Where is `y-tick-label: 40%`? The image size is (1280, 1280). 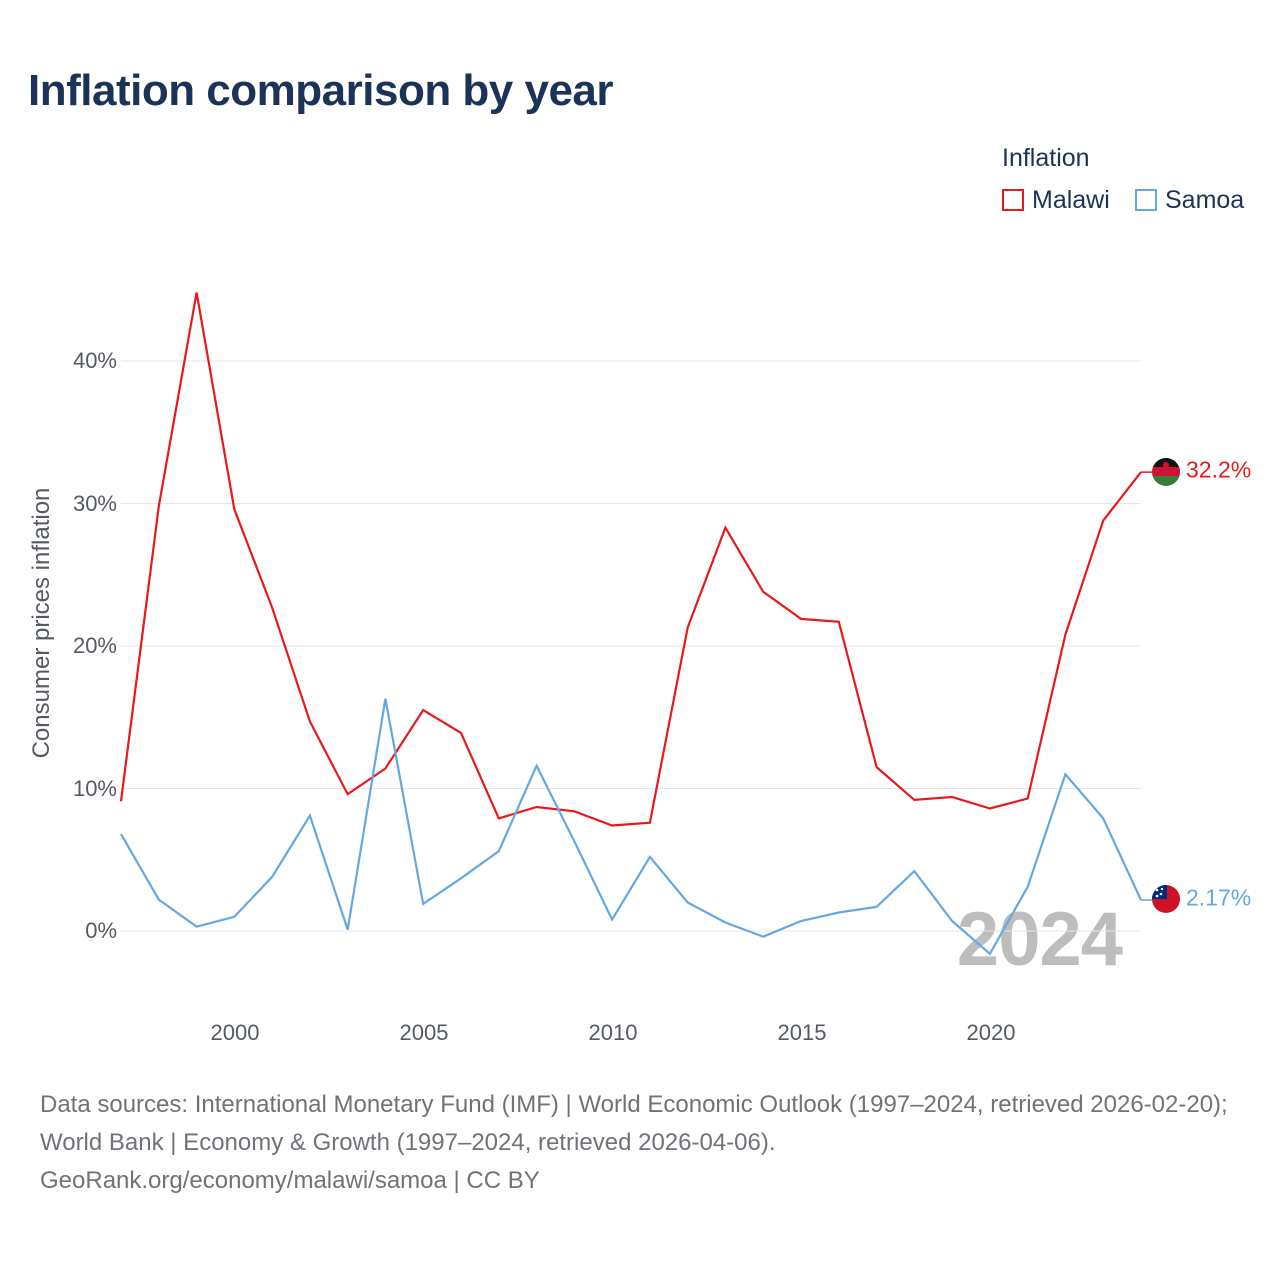
y-tick-label: 40% is located at coordinates (94, 360).